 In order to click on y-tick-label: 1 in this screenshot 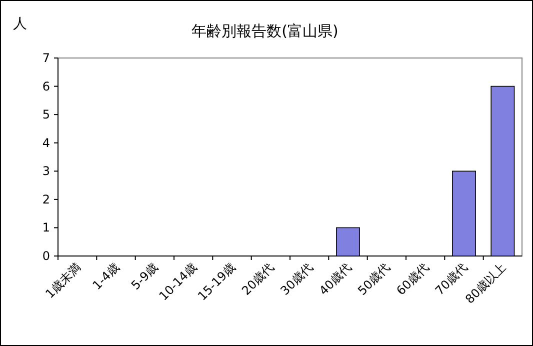, I will do `click(46, 227)`.